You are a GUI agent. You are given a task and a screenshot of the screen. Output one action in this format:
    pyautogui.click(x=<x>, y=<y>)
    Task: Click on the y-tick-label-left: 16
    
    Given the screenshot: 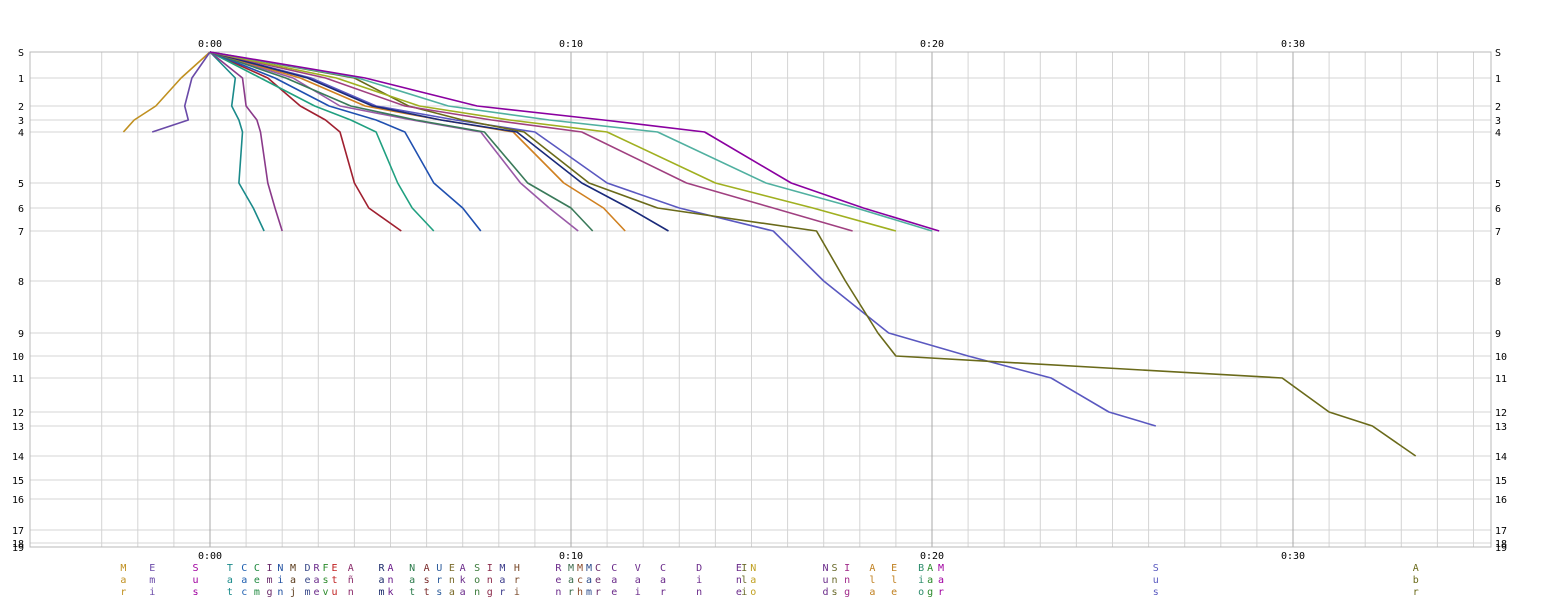 What is the action you would take?
    pyautogui.click(x=18, y=500)
    